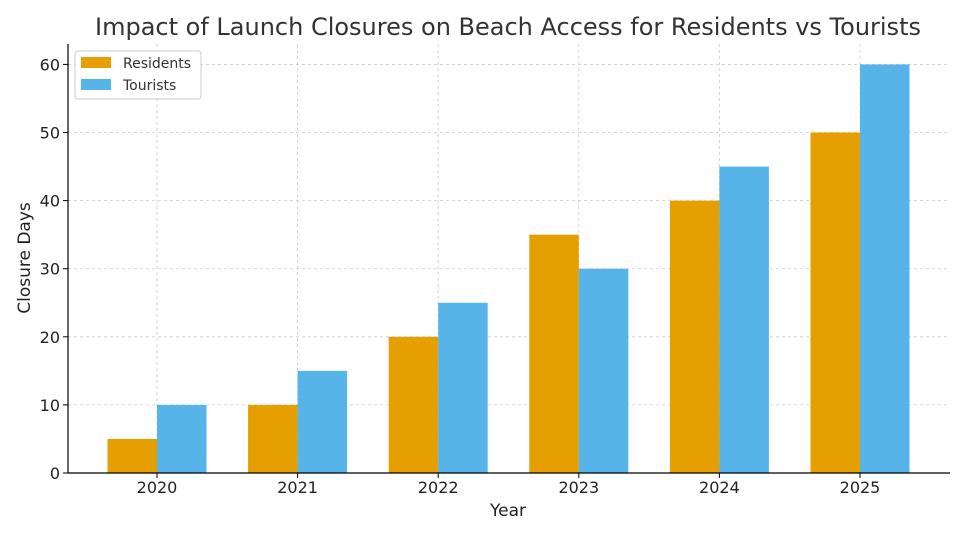  Describe the element at coordinates (273, 438) in the screenshot. I see `bar-residents-2021` at that location.